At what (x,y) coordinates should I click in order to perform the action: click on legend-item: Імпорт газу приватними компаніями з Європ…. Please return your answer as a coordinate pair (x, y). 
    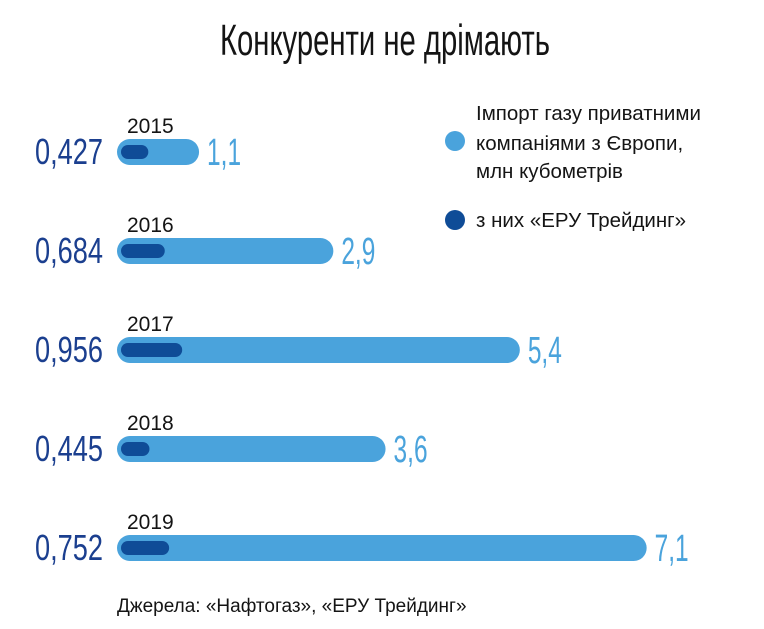
    Looking at the image, I should click on (573, 142).